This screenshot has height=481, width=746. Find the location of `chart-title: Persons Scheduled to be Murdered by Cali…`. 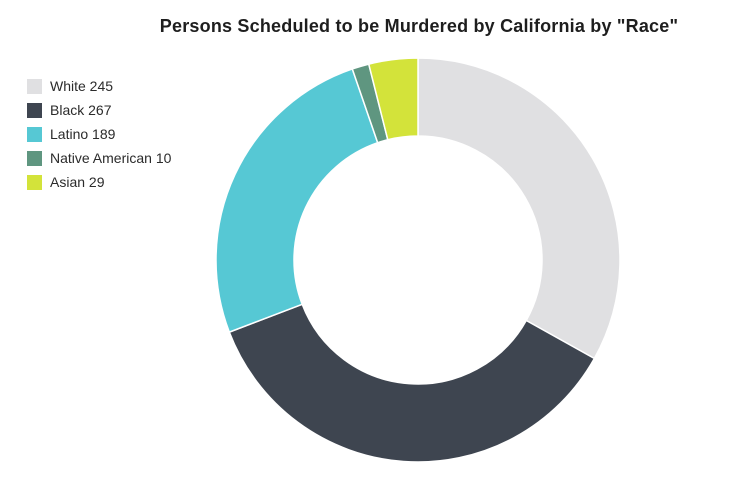

chart-title: Persons Scheduled to be Murdered by Cali… is located at coordinates (419, 26).